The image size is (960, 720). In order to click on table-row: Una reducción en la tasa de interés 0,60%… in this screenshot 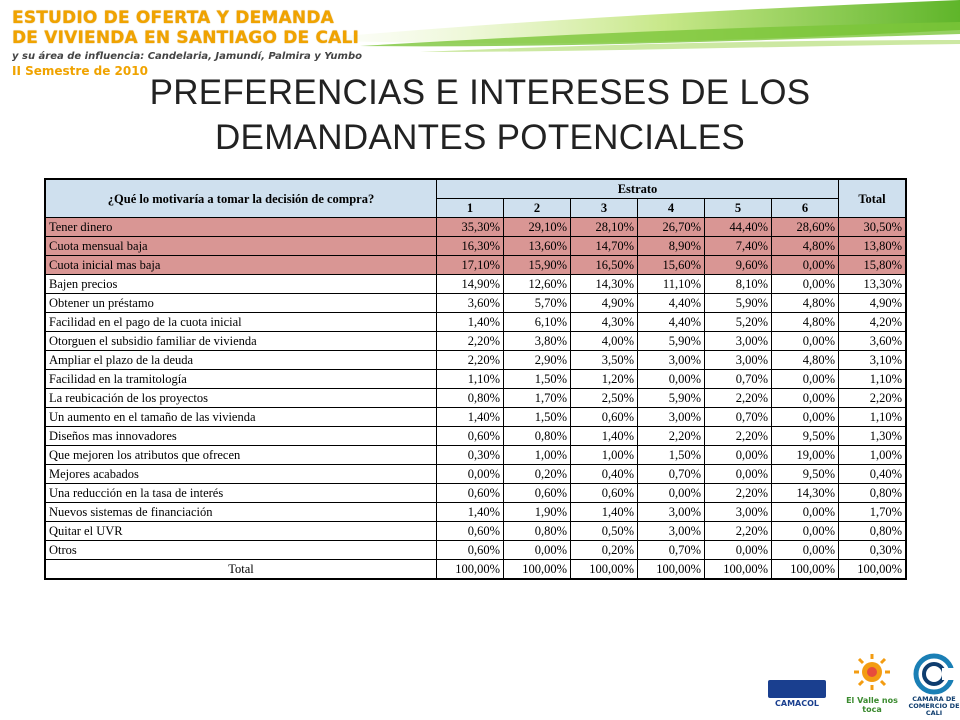, I will do `click(475, 493)`.